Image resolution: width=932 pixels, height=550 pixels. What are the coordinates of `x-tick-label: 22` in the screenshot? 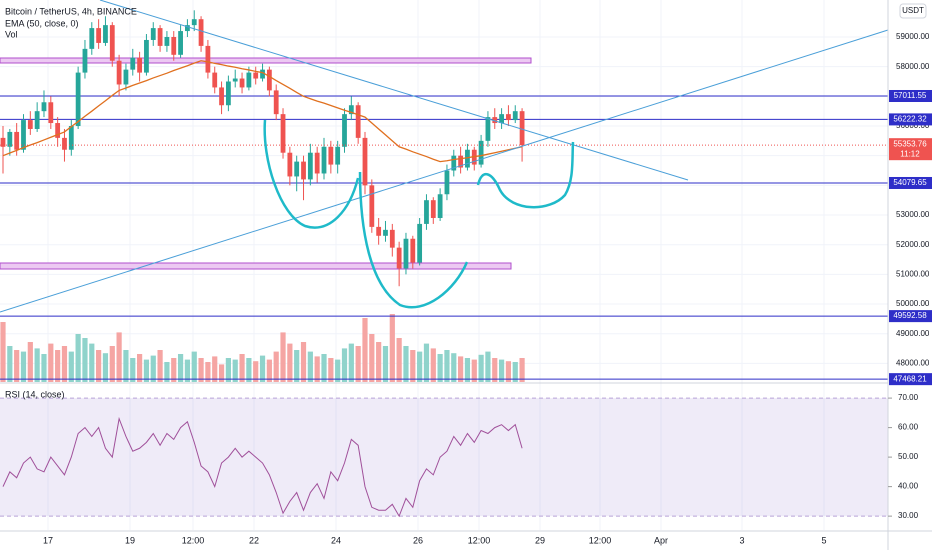 It's located at (254, 540).